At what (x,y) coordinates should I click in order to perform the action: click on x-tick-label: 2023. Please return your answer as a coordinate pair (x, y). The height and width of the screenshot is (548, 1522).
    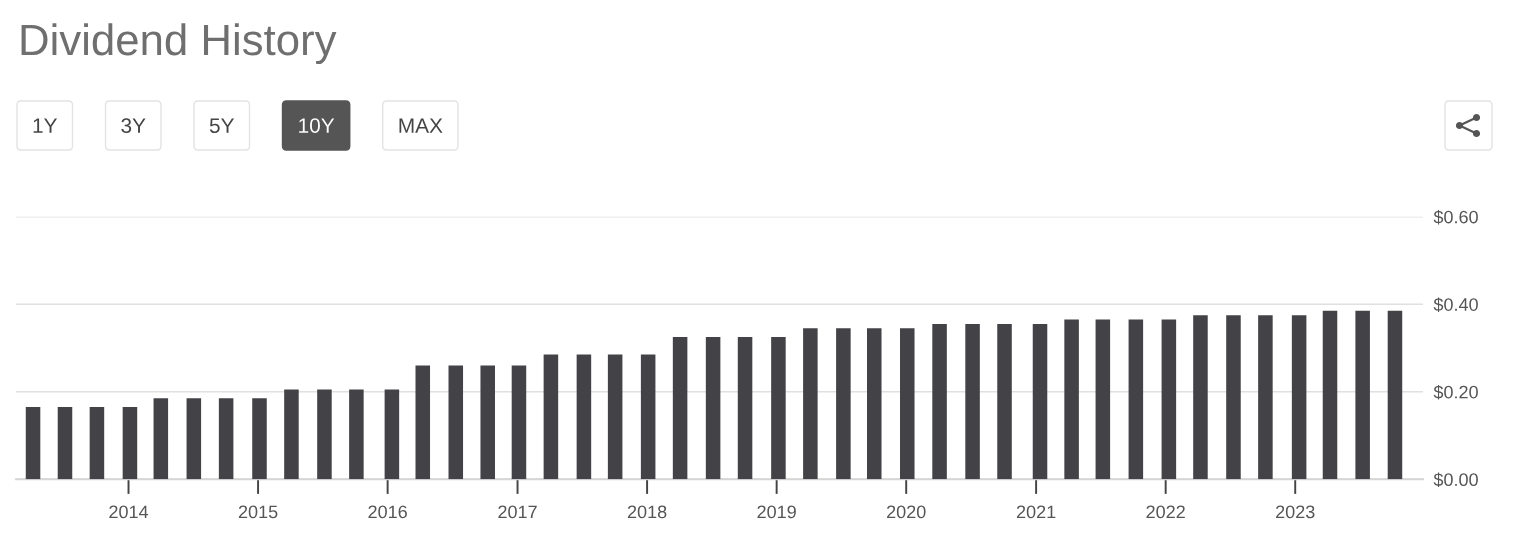
    Looking at the image, I should click on (1295, 512).